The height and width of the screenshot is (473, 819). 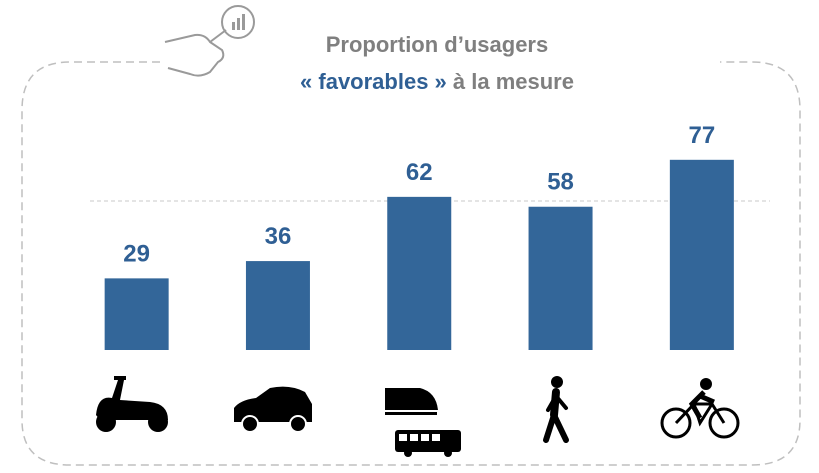 What do you see at coordinates (373, 81) in the screenshot?
I see `title-highlight: « favorables »` at bounding box center [373, 81].